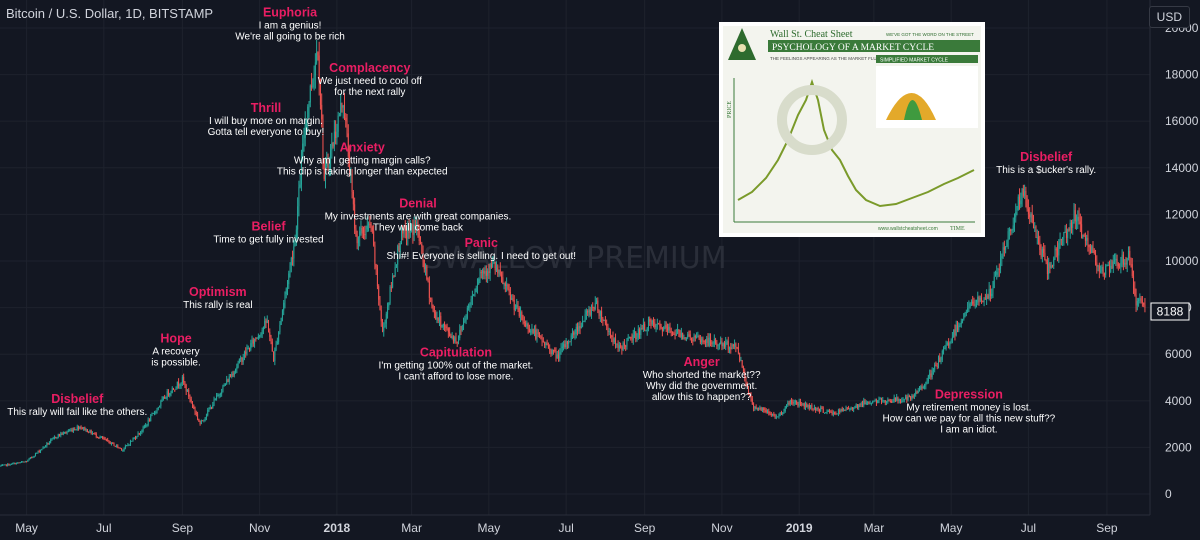 The height and width of the screenshot is (540, 1200). I want to click on x-tick-label: Sep, so click(183, 528).